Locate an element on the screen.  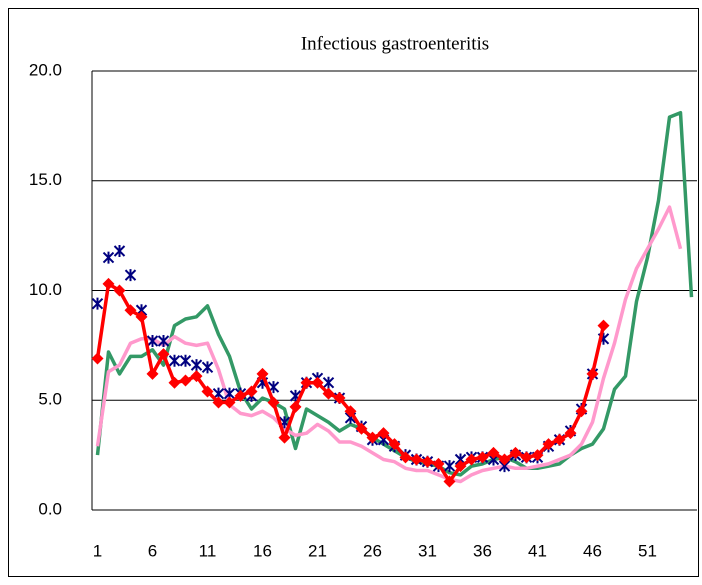
x-tick-label: 11 is located at coordinates (208, 550).